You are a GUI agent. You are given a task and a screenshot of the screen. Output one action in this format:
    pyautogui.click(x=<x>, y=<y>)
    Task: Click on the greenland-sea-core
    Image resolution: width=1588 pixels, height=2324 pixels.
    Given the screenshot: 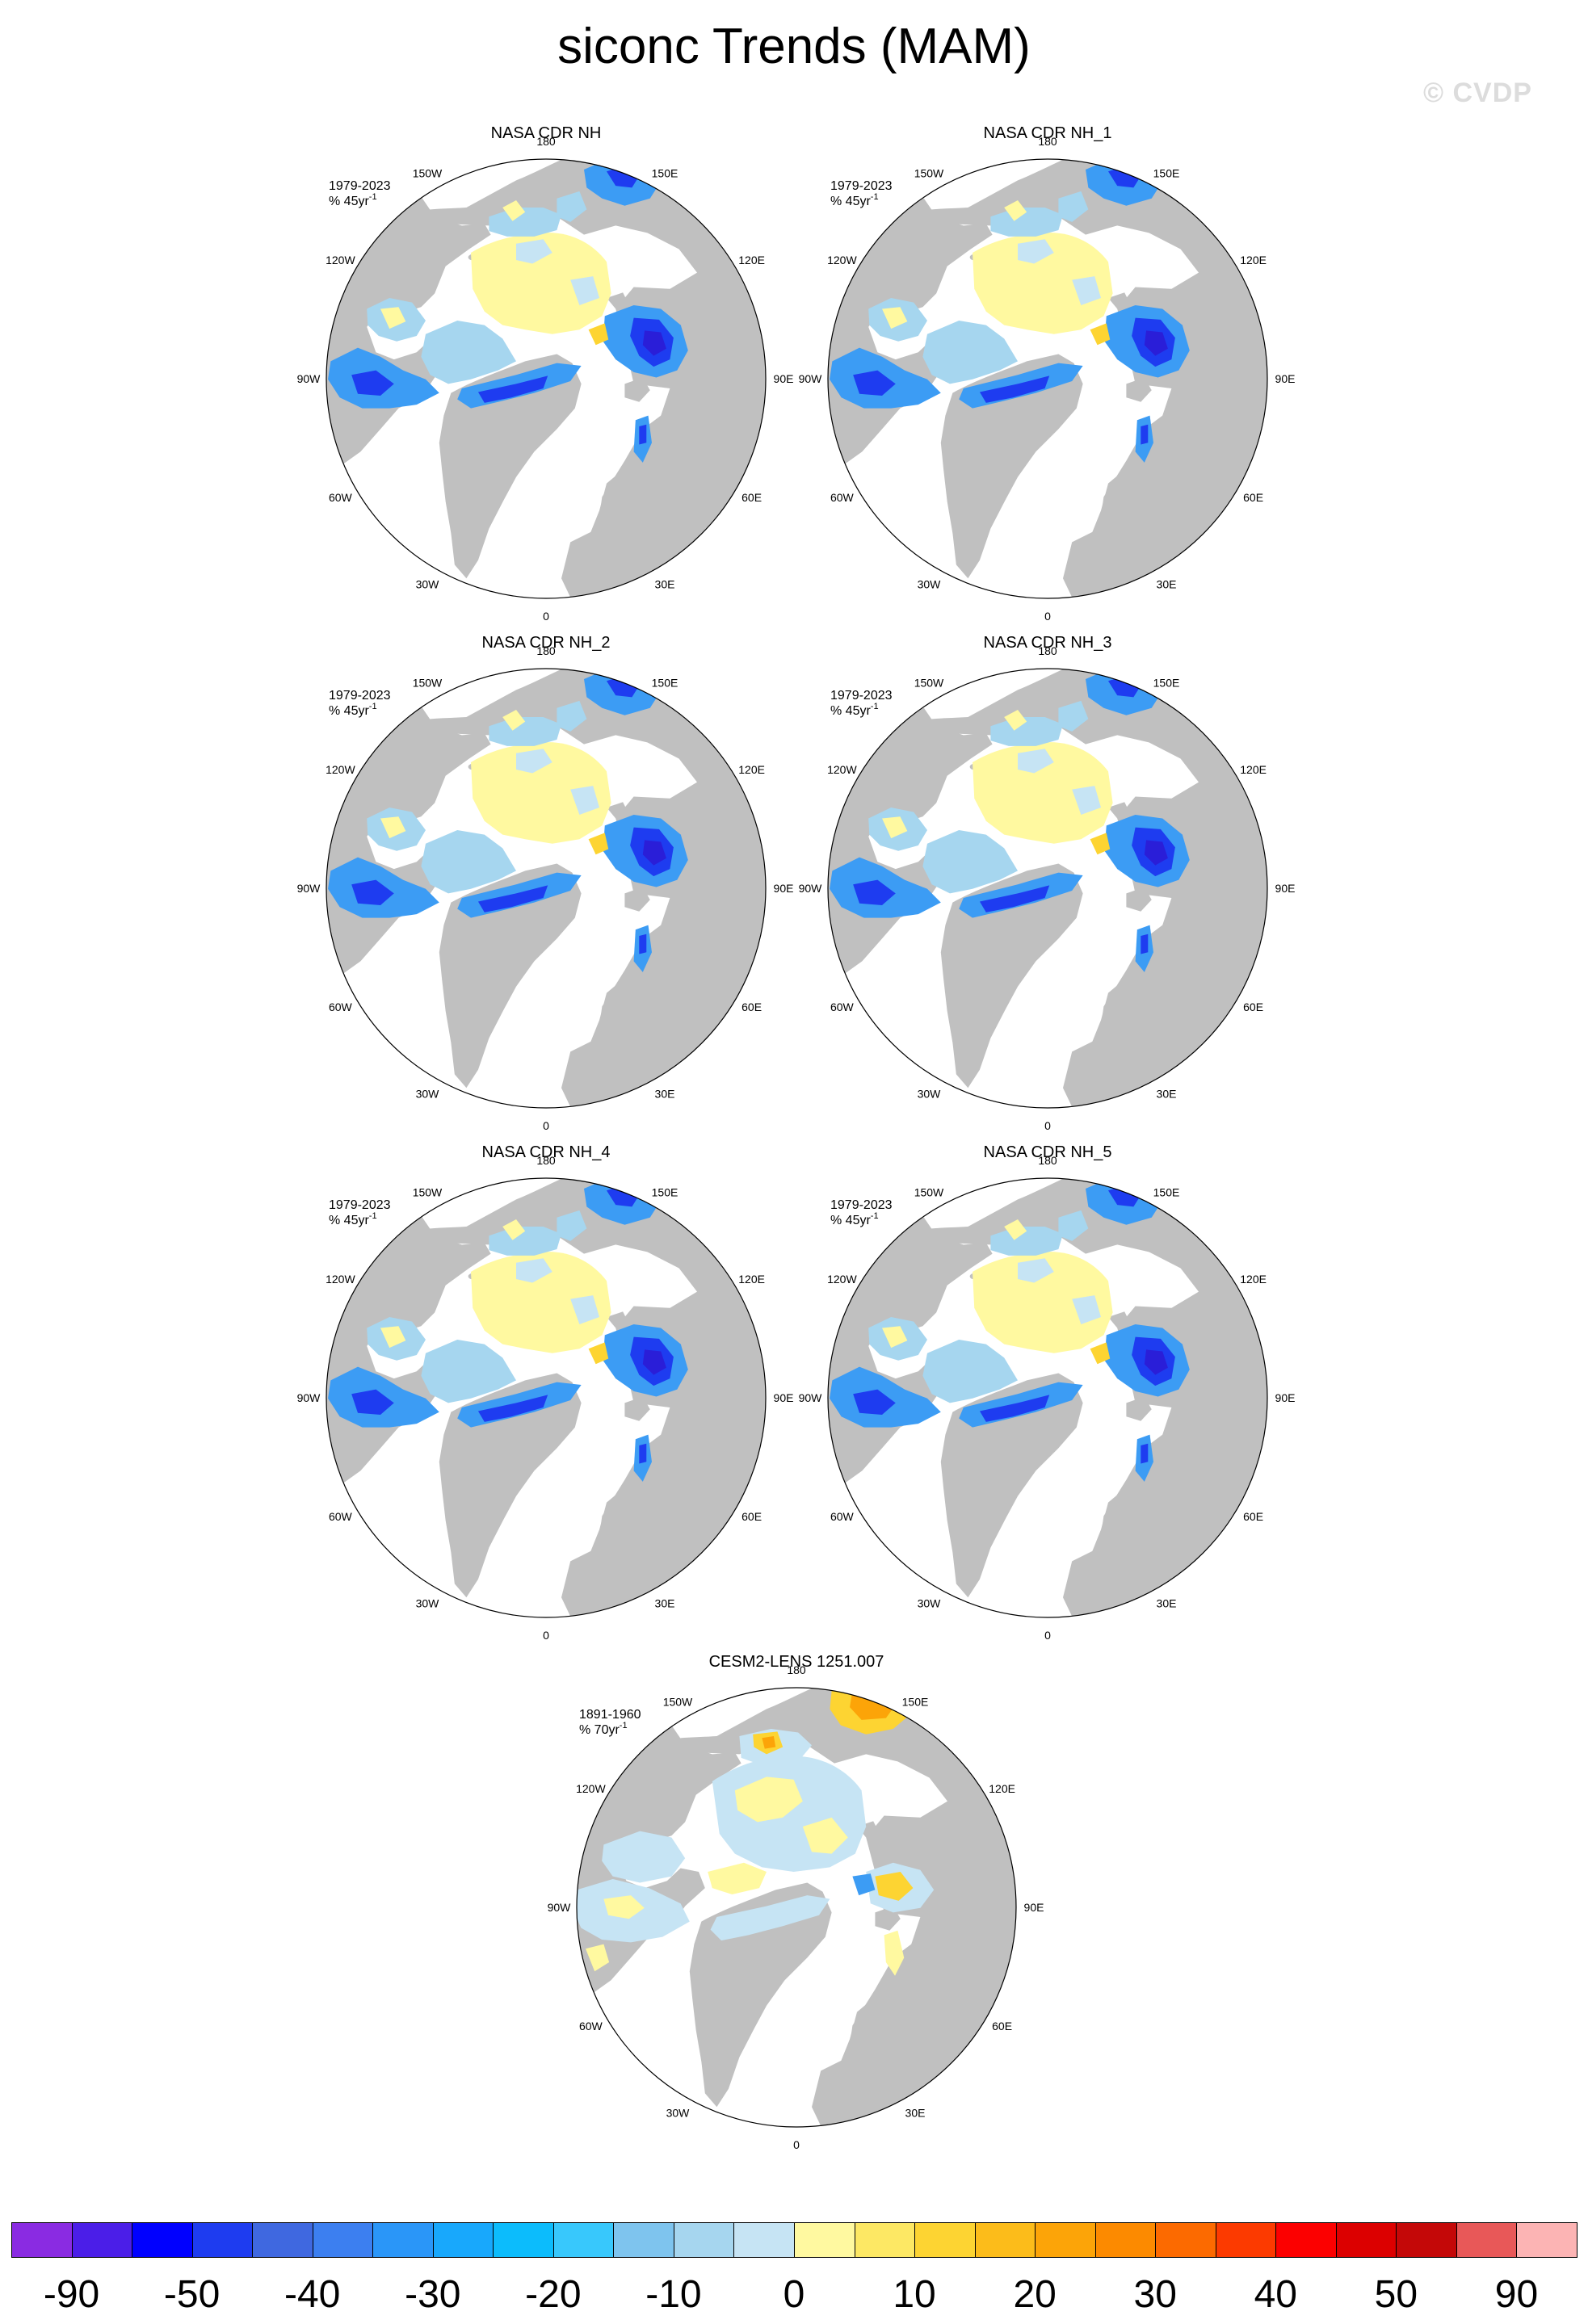 What is the action you would take?
    pyautogui.click(x=1014, y=1408)
    